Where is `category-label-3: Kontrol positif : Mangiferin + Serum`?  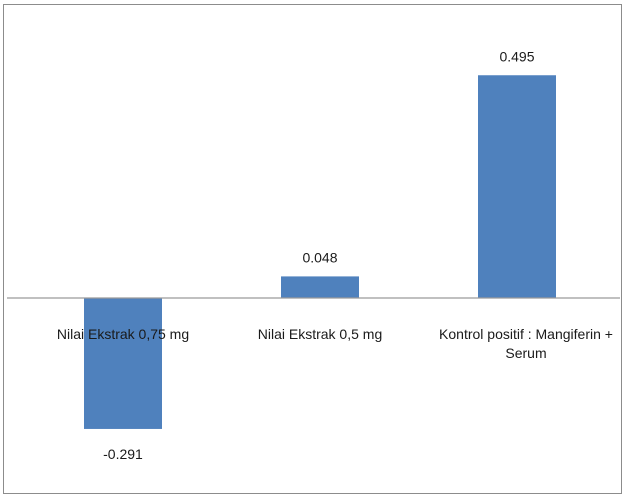 category-label-3: Kontrol positif : Mangiferin + Serum is located at coordinates (526, 343).